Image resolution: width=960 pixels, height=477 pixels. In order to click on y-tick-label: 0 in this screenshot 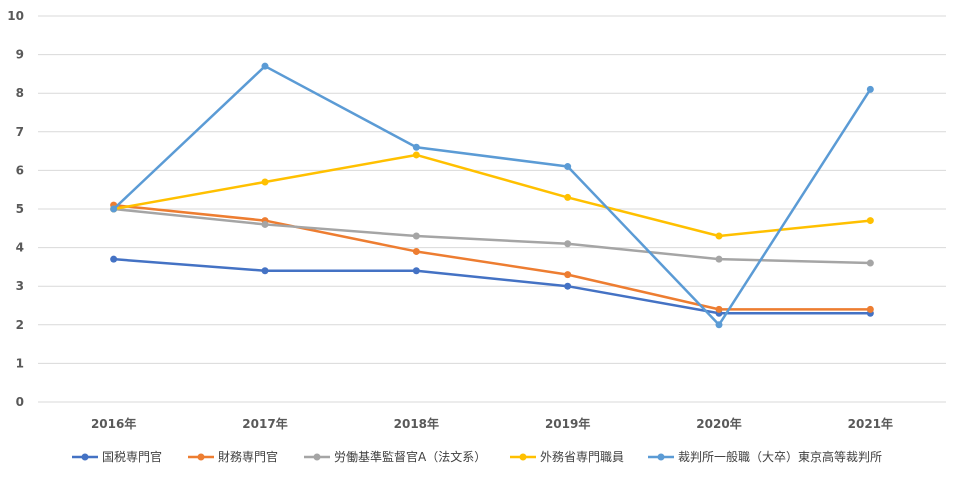, I will do `click(20, 402)`.